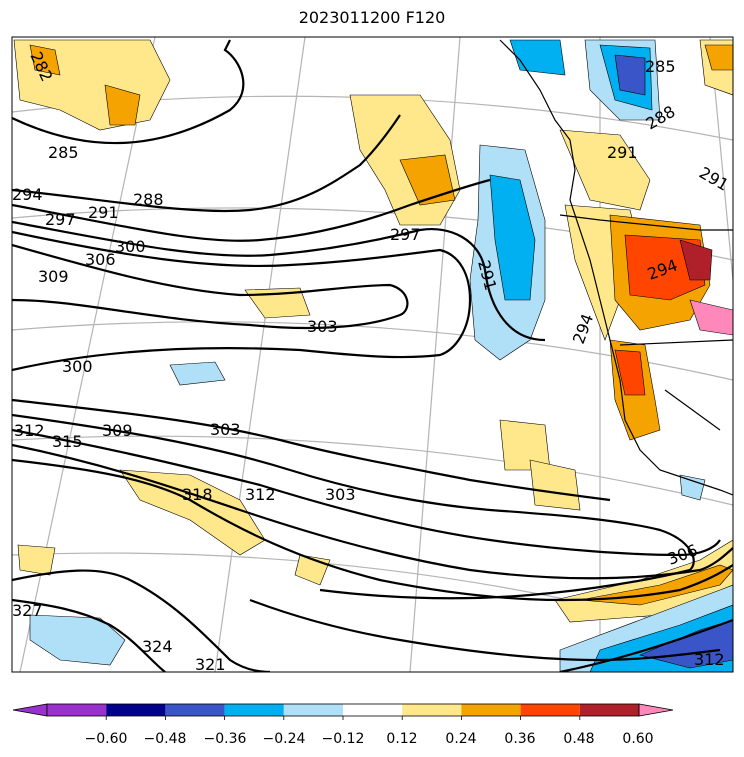 Image resolution: width=744 pixels, height=757 pixels. What do you see at coordinates (401, 739) in the screenshot?
I see `colorbar-tick-label: 0.12` at bounding box center [401, 739].